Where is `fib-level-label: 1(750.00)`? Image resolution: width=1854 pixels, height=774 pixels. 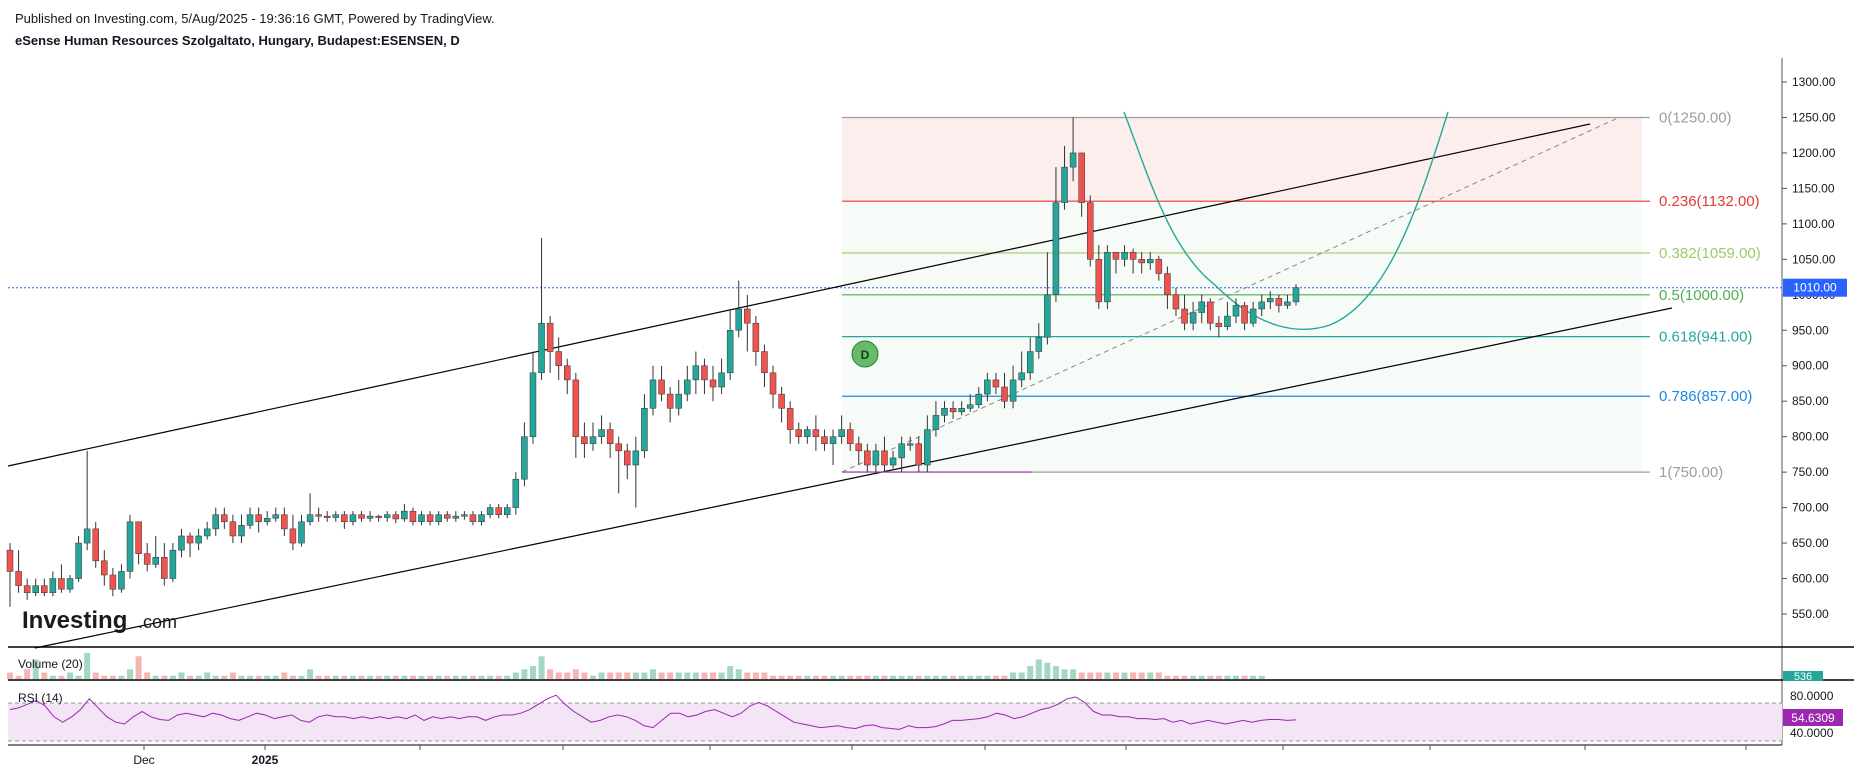
fib-level-label: 1(750.00) is located at coordinates (1691, 472).